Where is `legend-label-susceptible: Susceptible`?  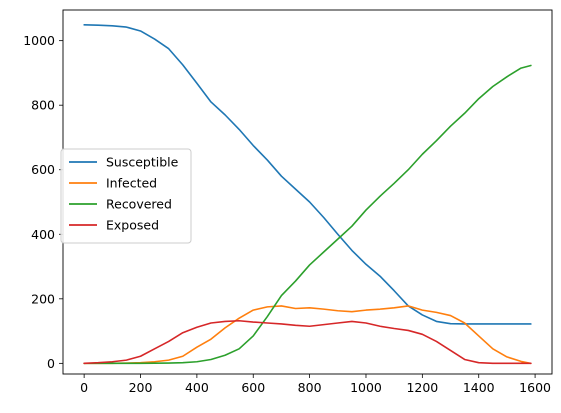
legend-label-susceptible: Susceptible is located at coordinates (142, 162).